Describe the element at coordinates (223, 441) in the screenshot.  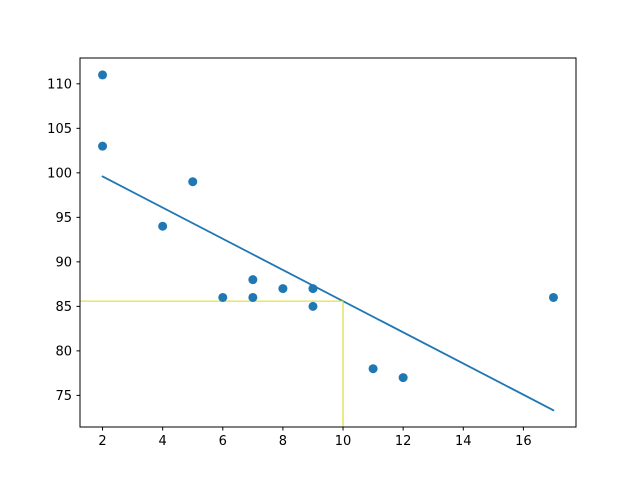
I see `x-tick-label: 6` at that location.